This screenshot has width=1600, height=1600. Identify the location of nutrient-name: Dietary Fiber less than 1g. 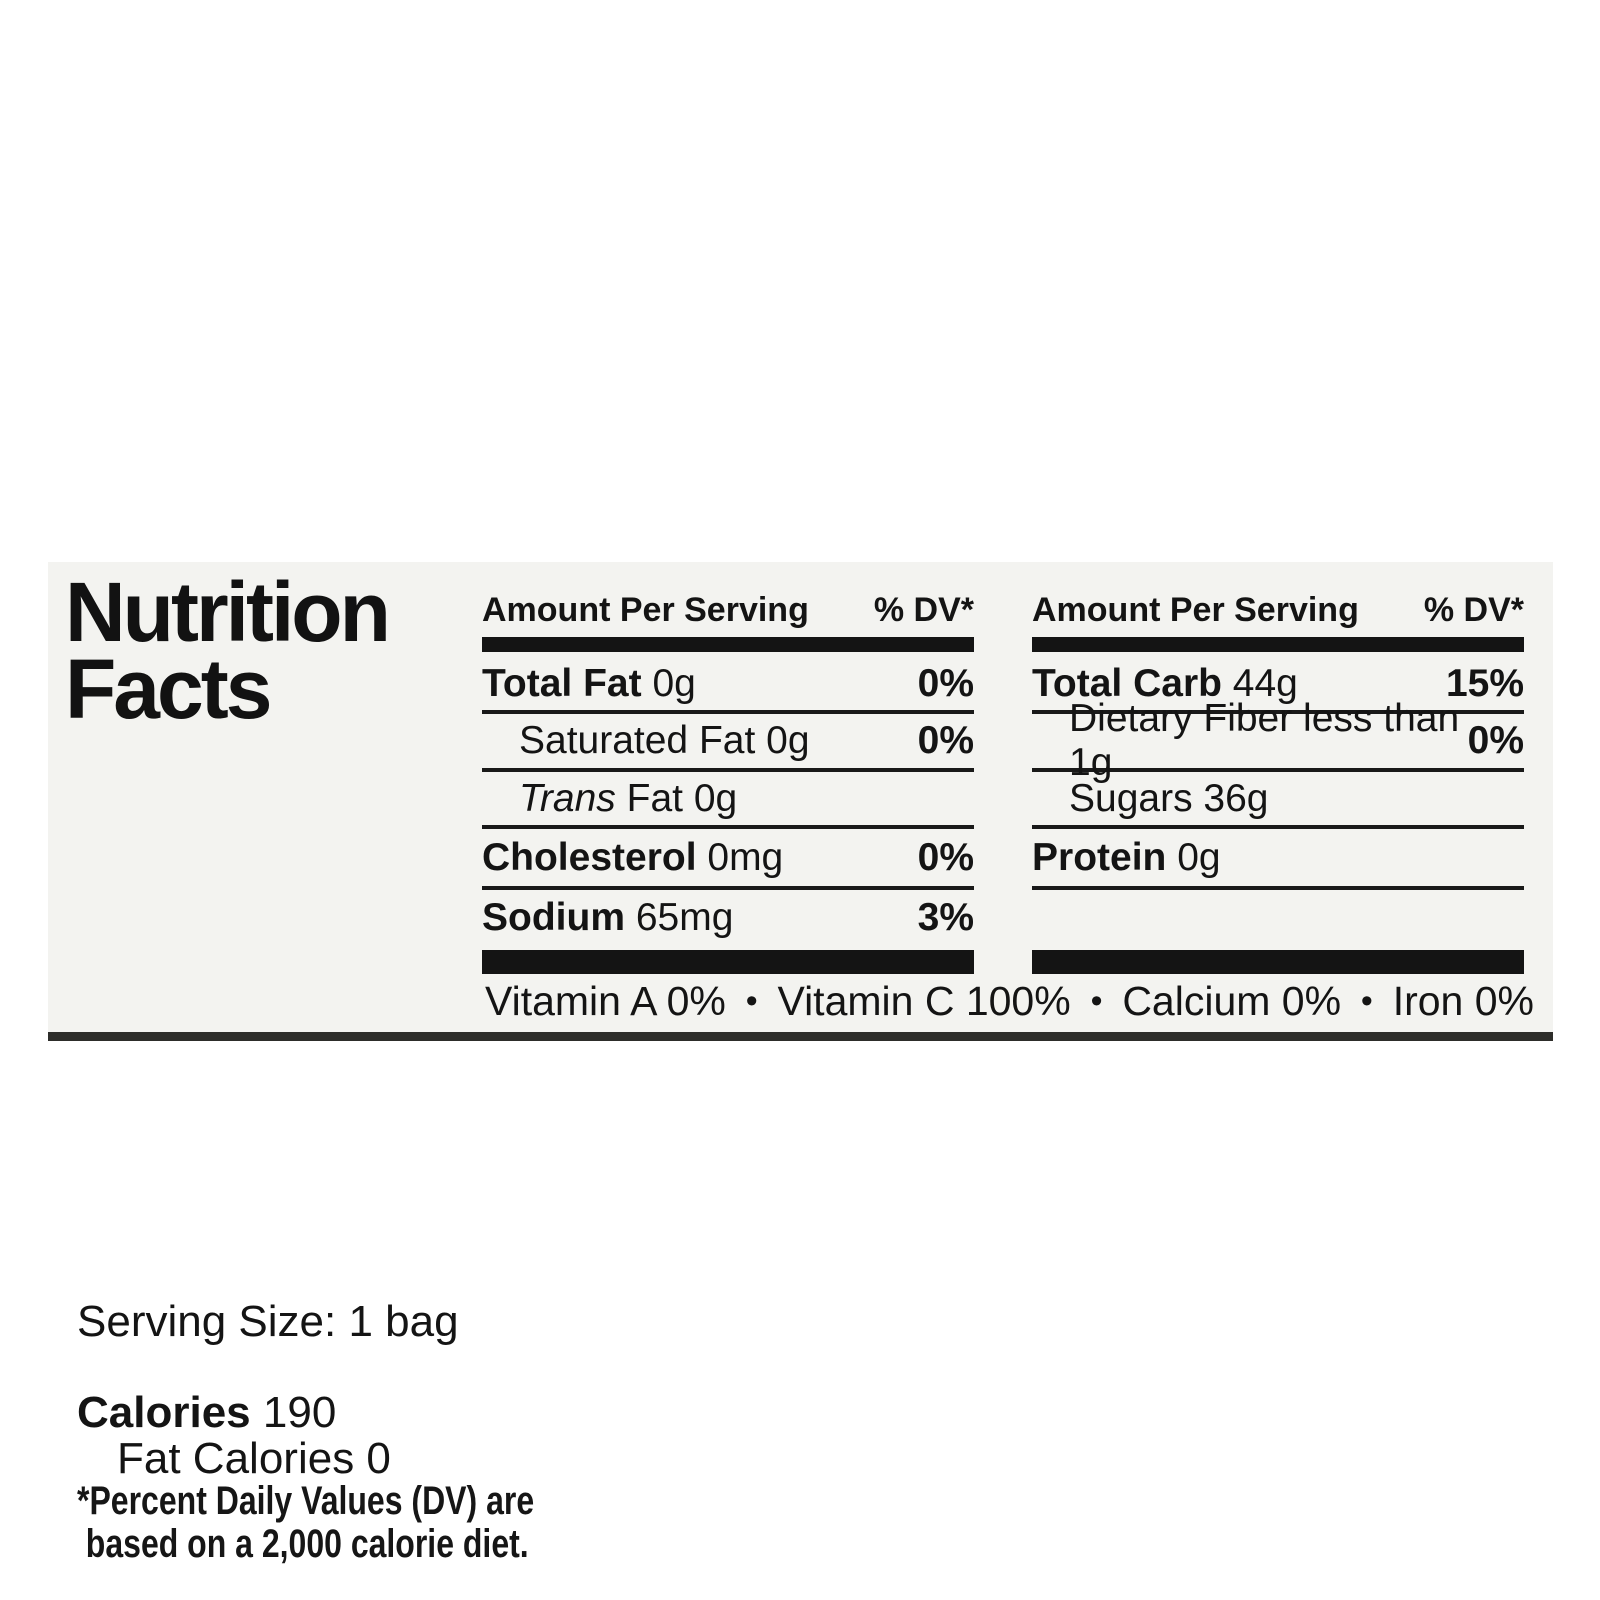
(1264, 740).